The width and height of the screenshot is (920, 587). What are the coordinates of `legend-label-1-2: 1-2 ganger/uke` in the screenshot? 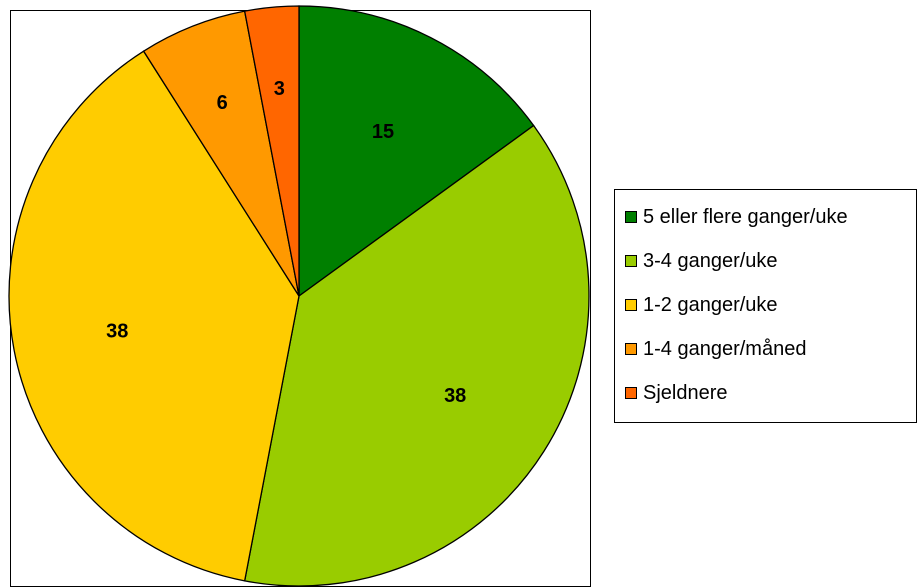 It's located at (710, 304).